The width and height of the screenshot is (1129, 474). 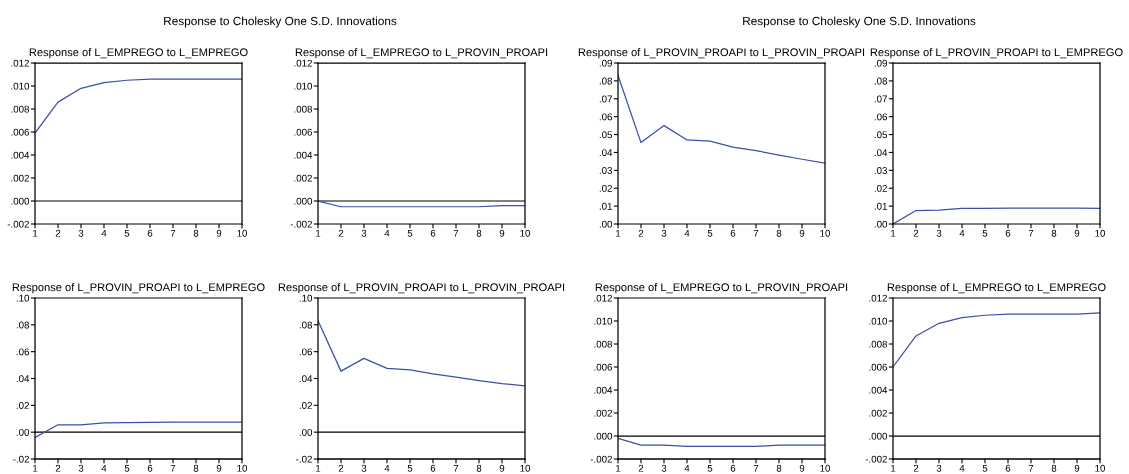 What do you see at coordinates (23, 298) in the screenshot?
I see `y-tick-label: .10` at bounding box center [23, 298].